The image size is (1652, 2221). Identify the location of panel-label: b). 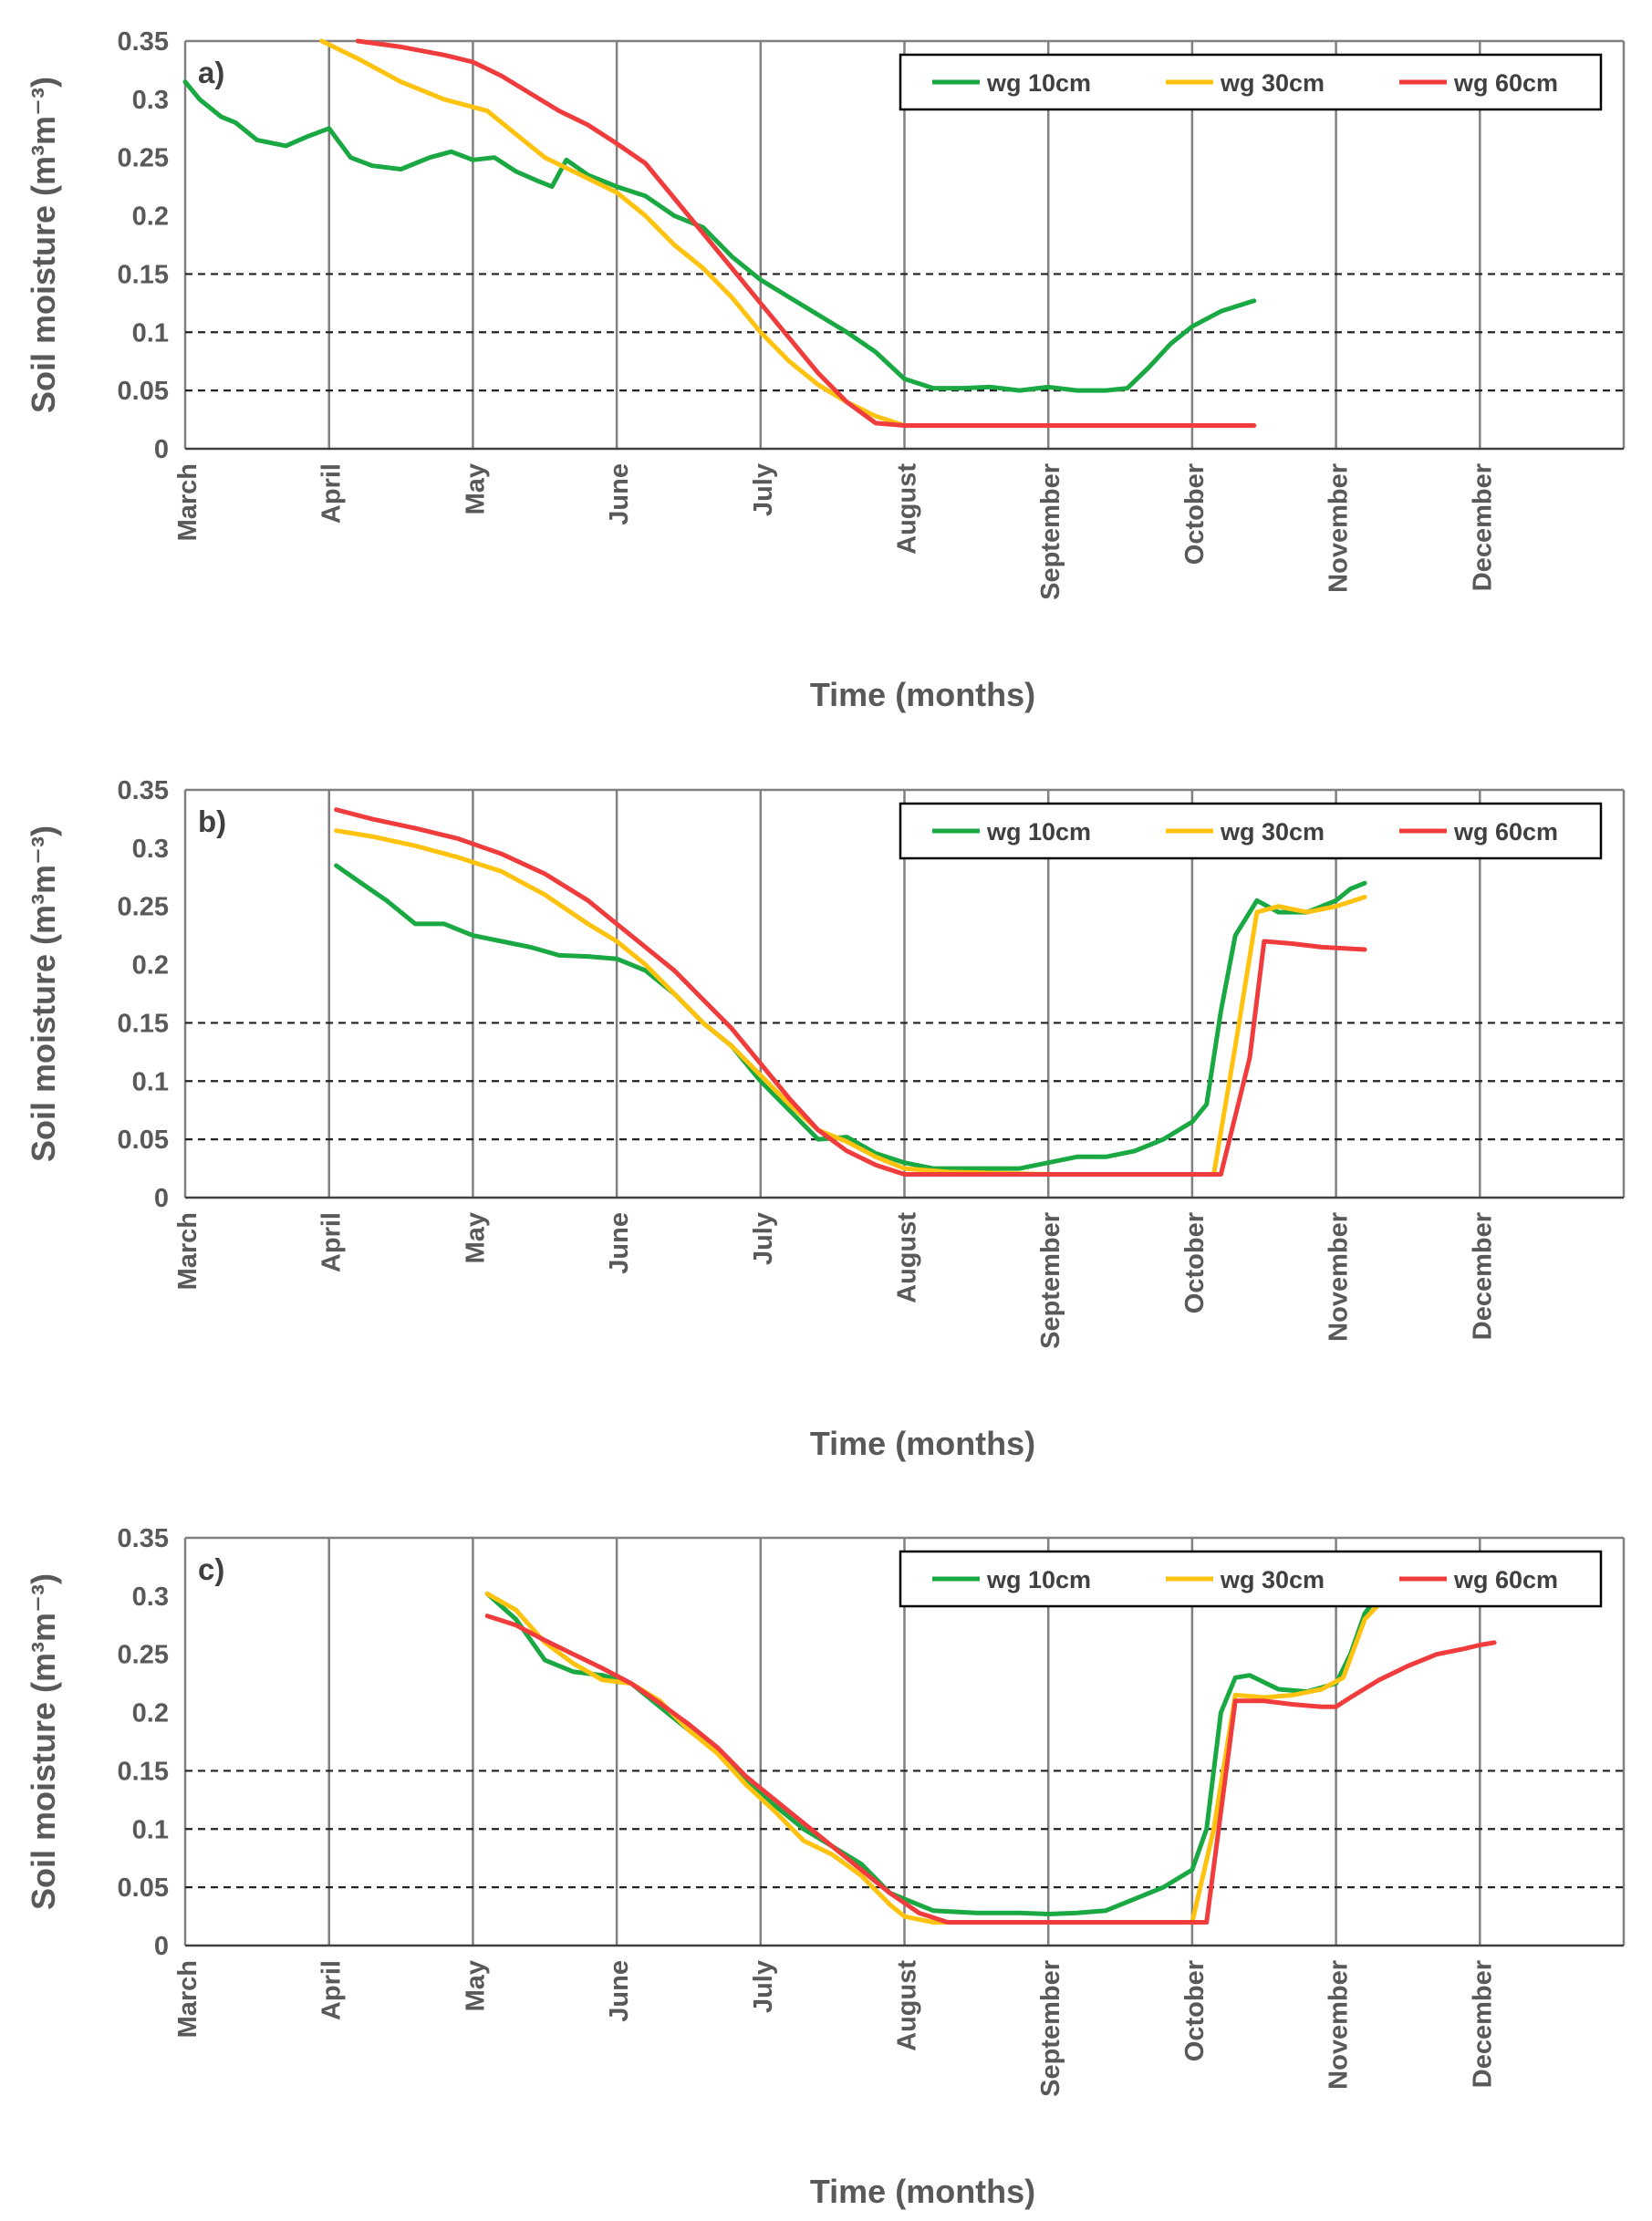
(212, 821).